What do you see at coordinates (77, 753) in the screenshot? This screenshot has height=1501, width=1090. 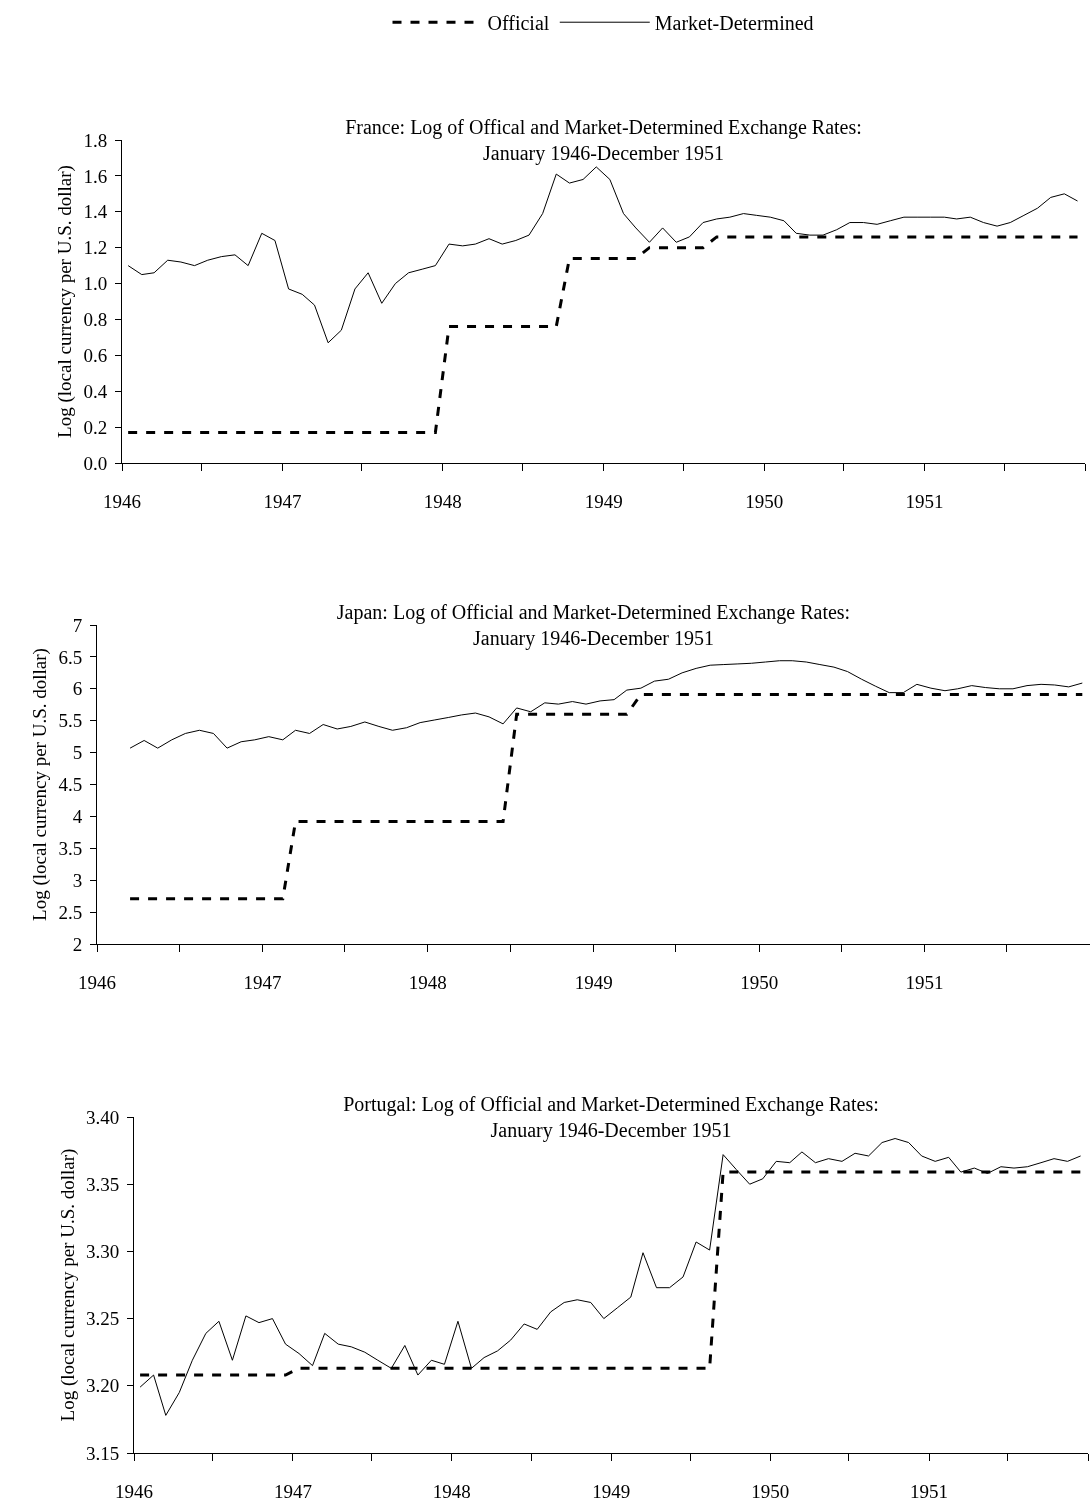 I see `y-tick-label: 5` at bounding box center [77, 753].